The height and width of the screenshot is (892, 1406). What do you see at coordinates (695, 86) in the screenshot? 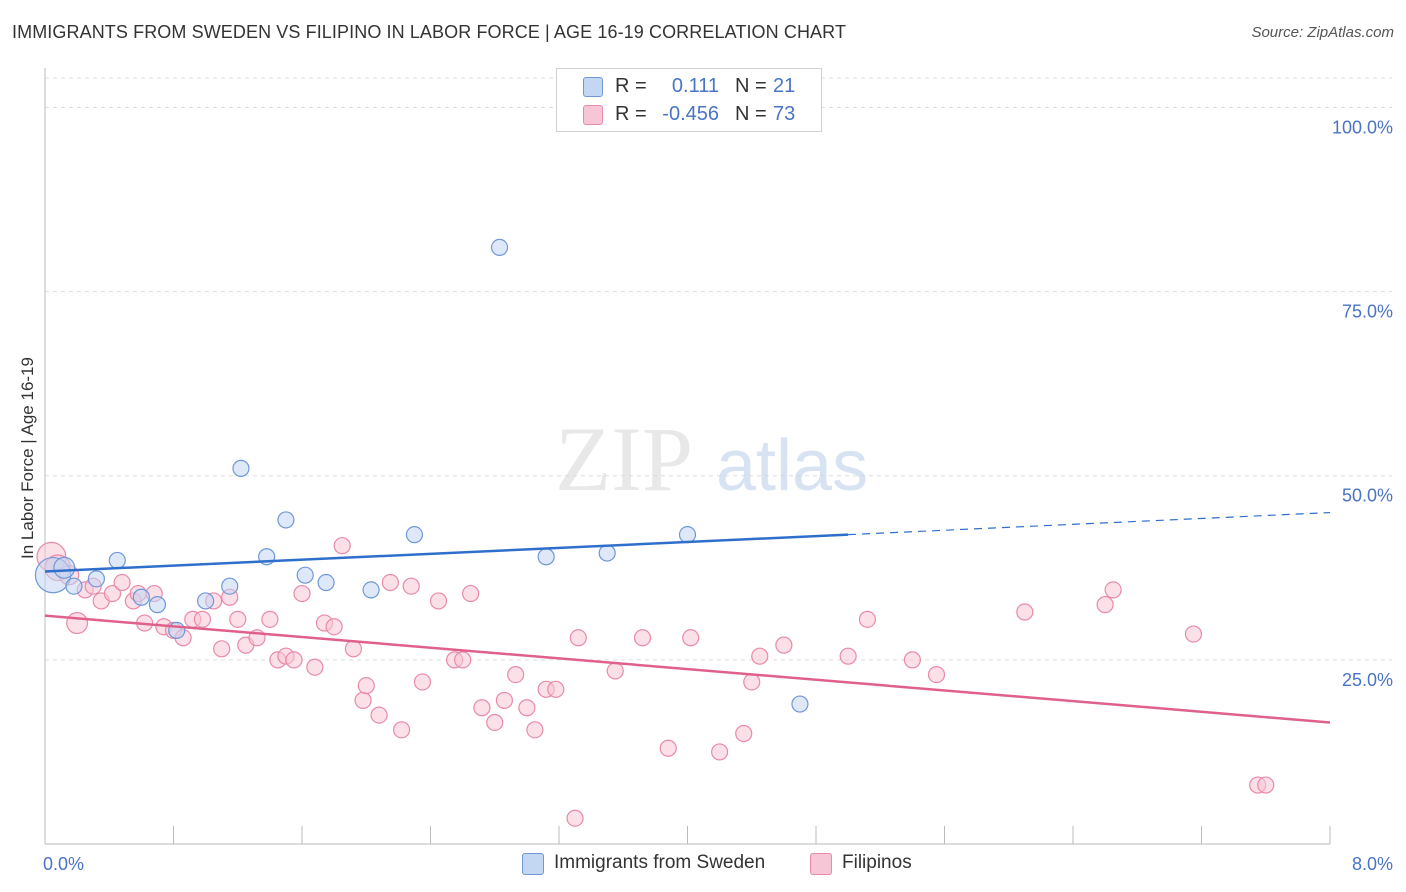
I see `r-value: 0.111` at bounding box center [695, 86].